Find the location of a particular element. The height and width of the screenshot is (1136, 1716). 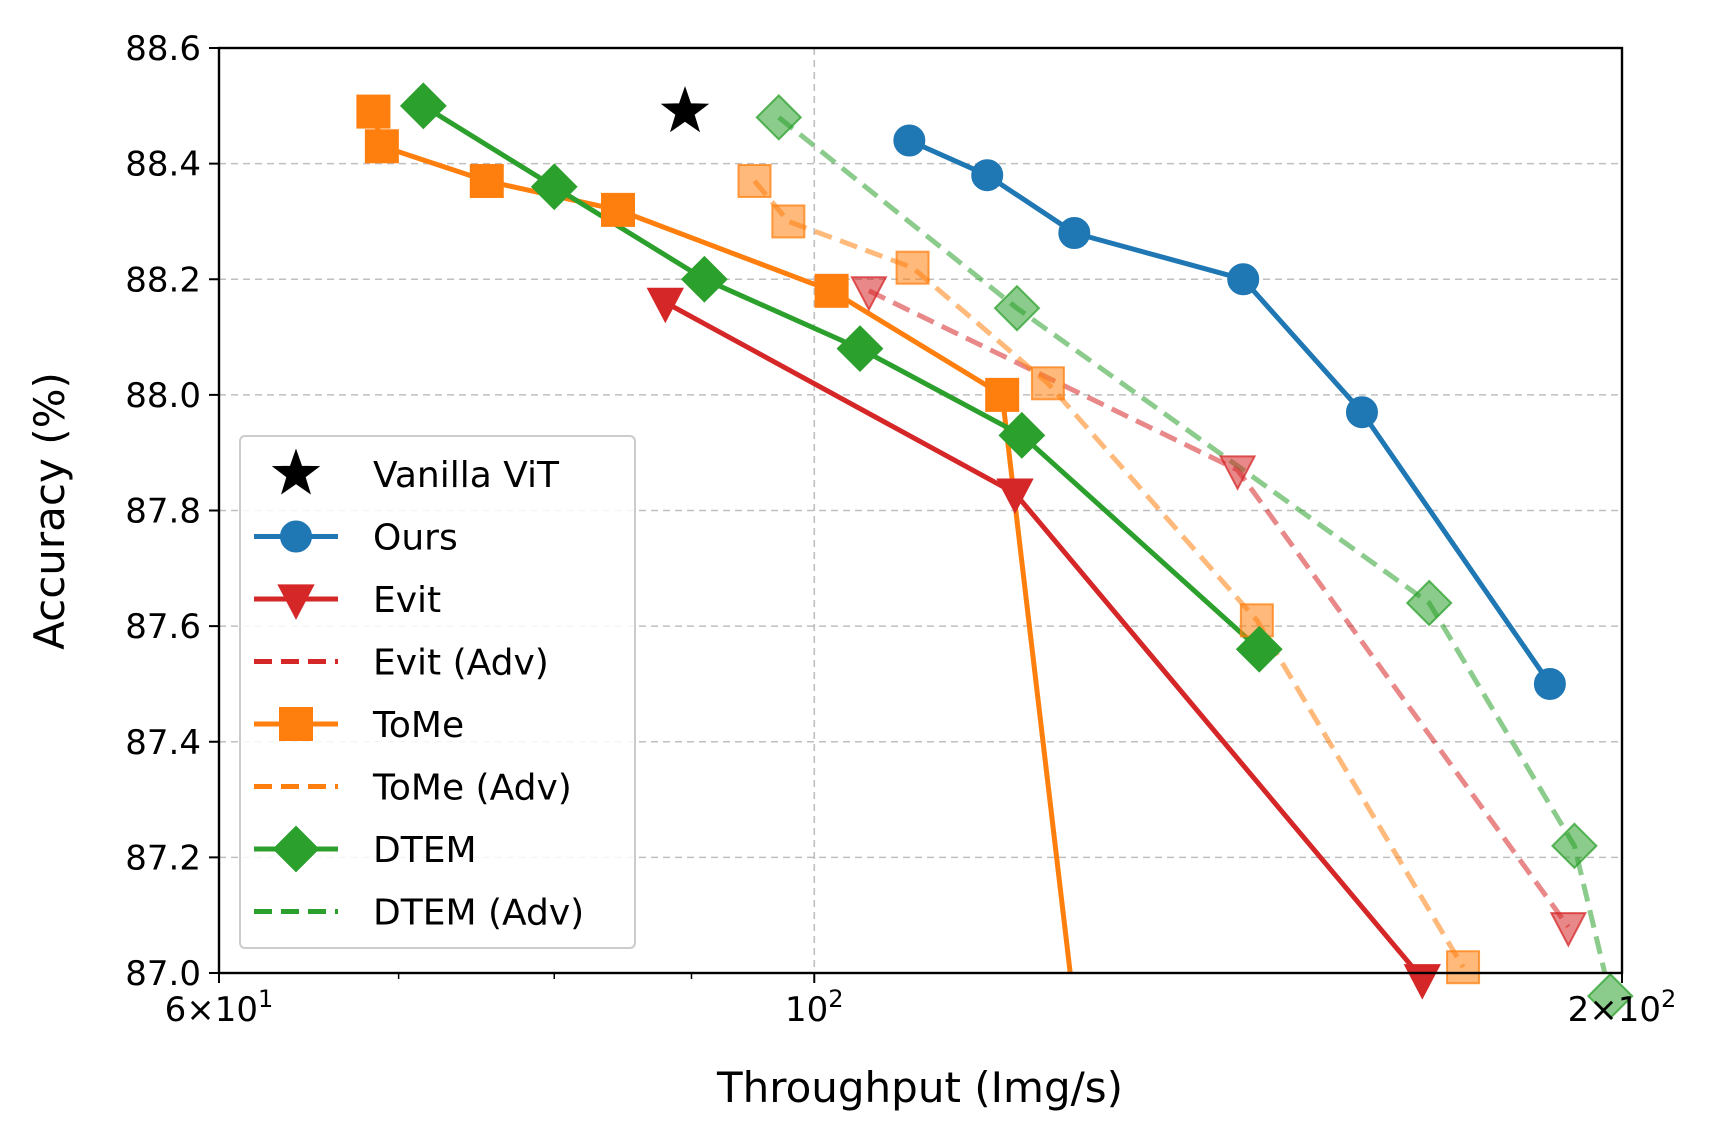

y-tick-label: 87.4 is located at coordinates (163, 743).